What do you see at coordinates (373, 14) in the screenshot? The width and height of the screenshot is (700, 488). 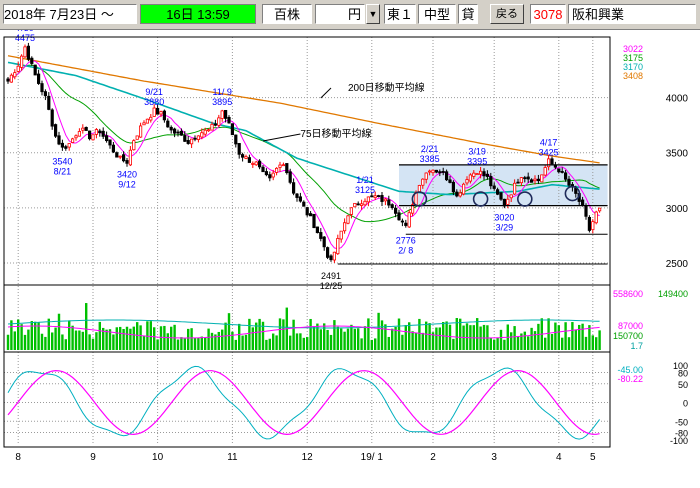 I see `chevron-down-icon: ▼` at bounding box center [373, 14].